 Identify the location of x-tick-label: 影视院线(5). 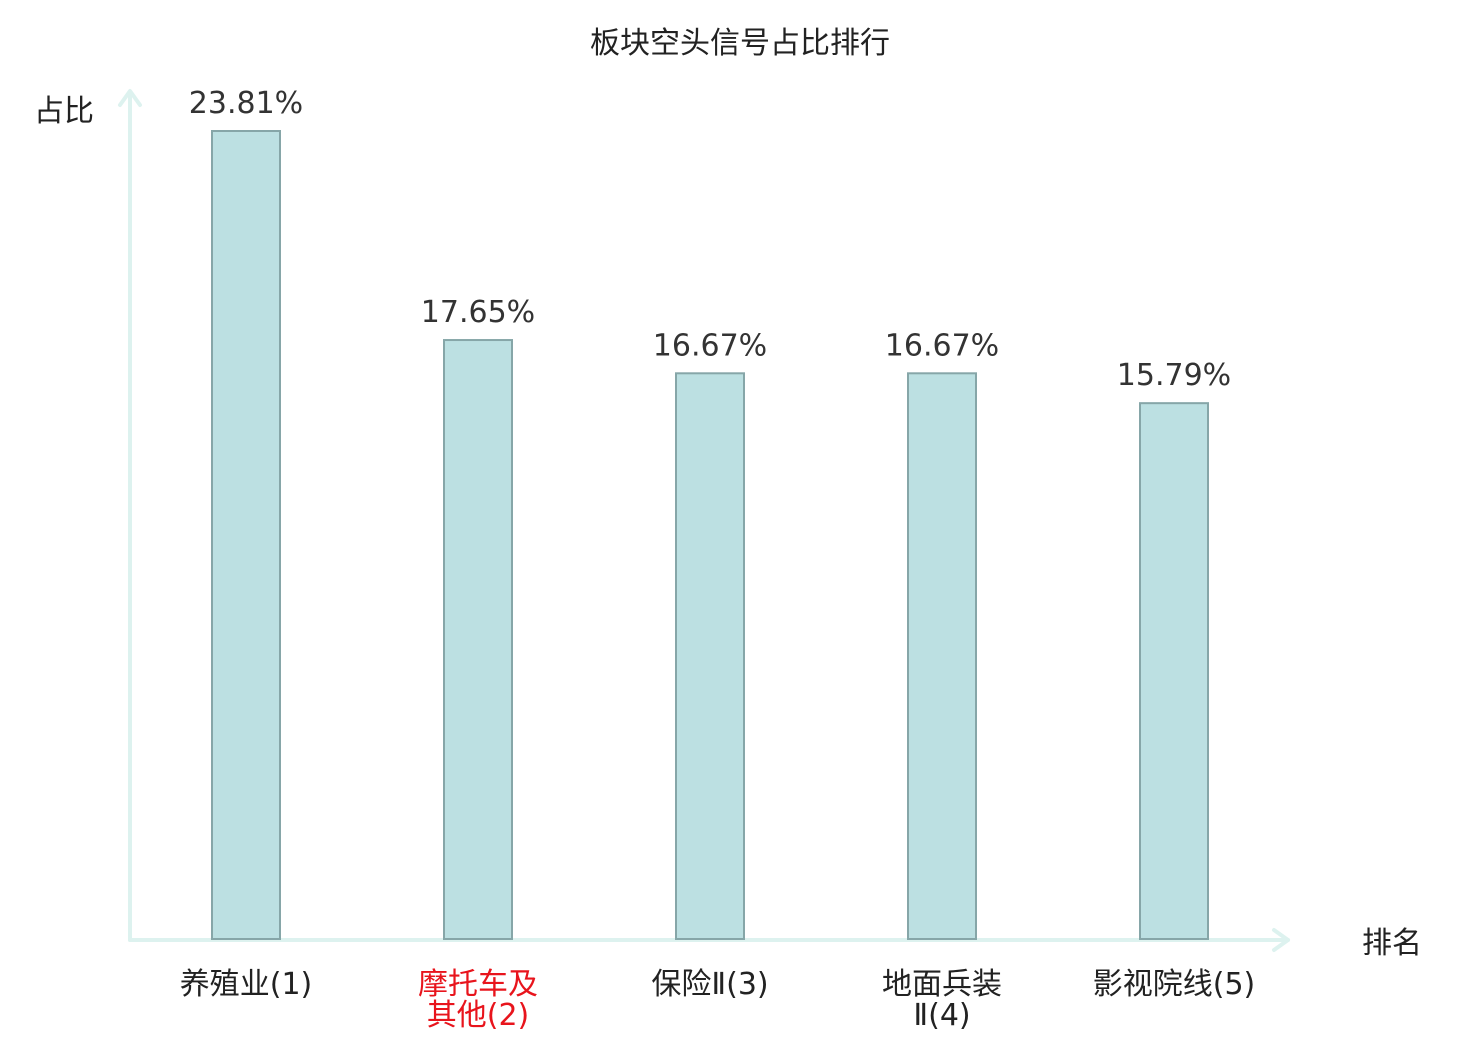
(1174, 984).